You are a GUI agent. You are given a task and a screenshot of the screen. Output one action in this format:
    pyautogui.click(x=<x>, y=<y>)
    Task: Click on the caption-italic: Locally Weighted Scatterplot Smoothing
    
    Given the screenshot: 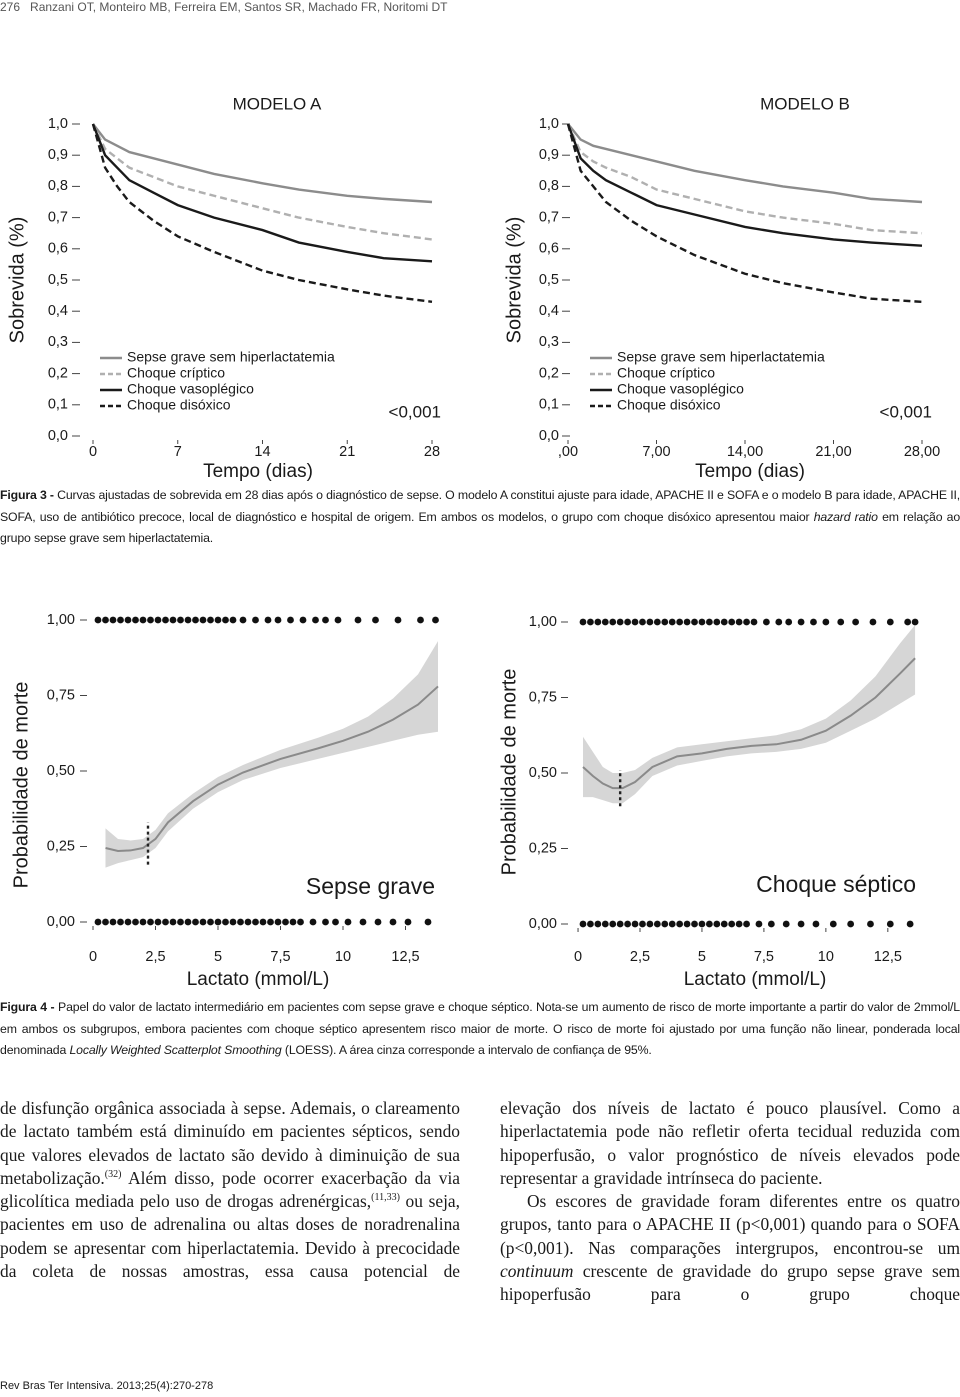 What is the action you would take?
    pyautogui.click(x=175, y=1050)
    